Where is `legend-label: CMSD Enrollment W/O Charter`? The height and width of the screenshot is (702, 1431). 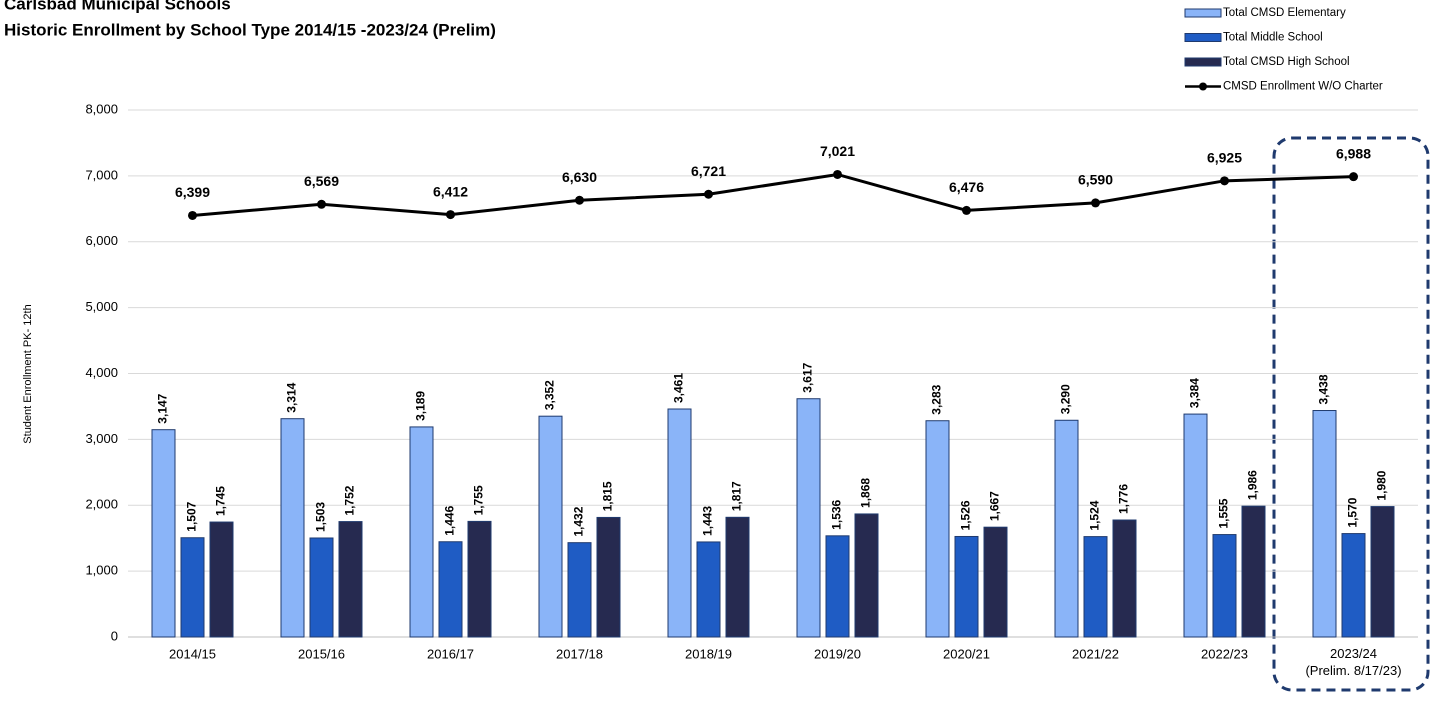 legend-label: CMSD Enrollment W/O Charter is located at coordinates (1303, 87).